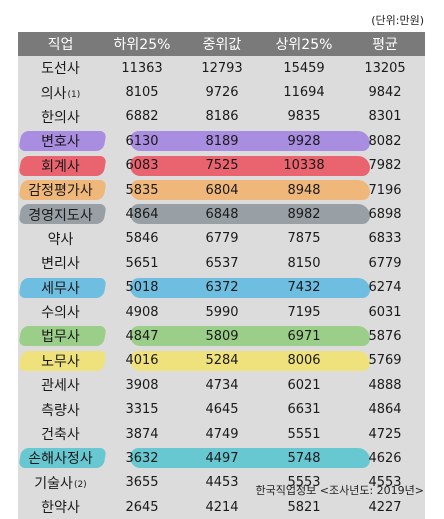 The image size is (444, 519). What do you see at coordinates (304, 507) in the screenshot?
I see `upper-25-cell: 5821` at bounding box center [304, 507].